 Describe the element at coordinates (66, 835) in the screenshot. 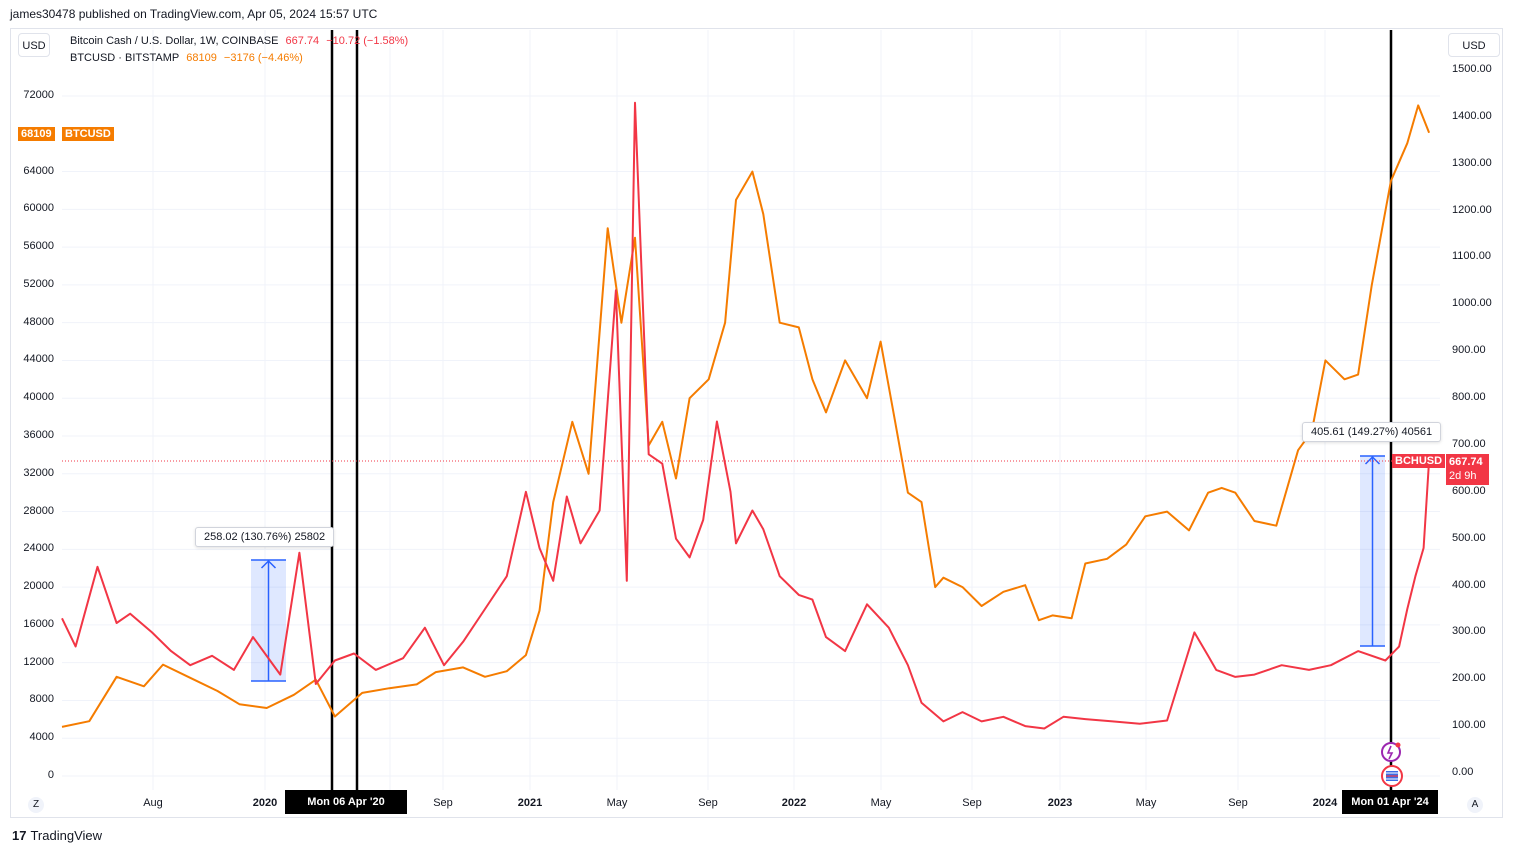

I see `tv-logo-text: TradingView` at that location.